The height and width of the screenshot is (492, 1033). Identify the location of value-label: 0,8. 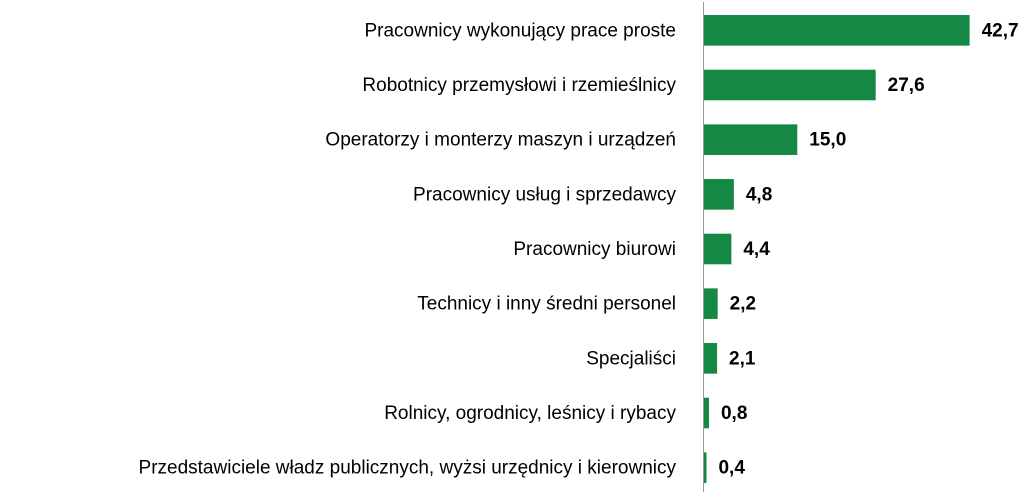
(734, 413).